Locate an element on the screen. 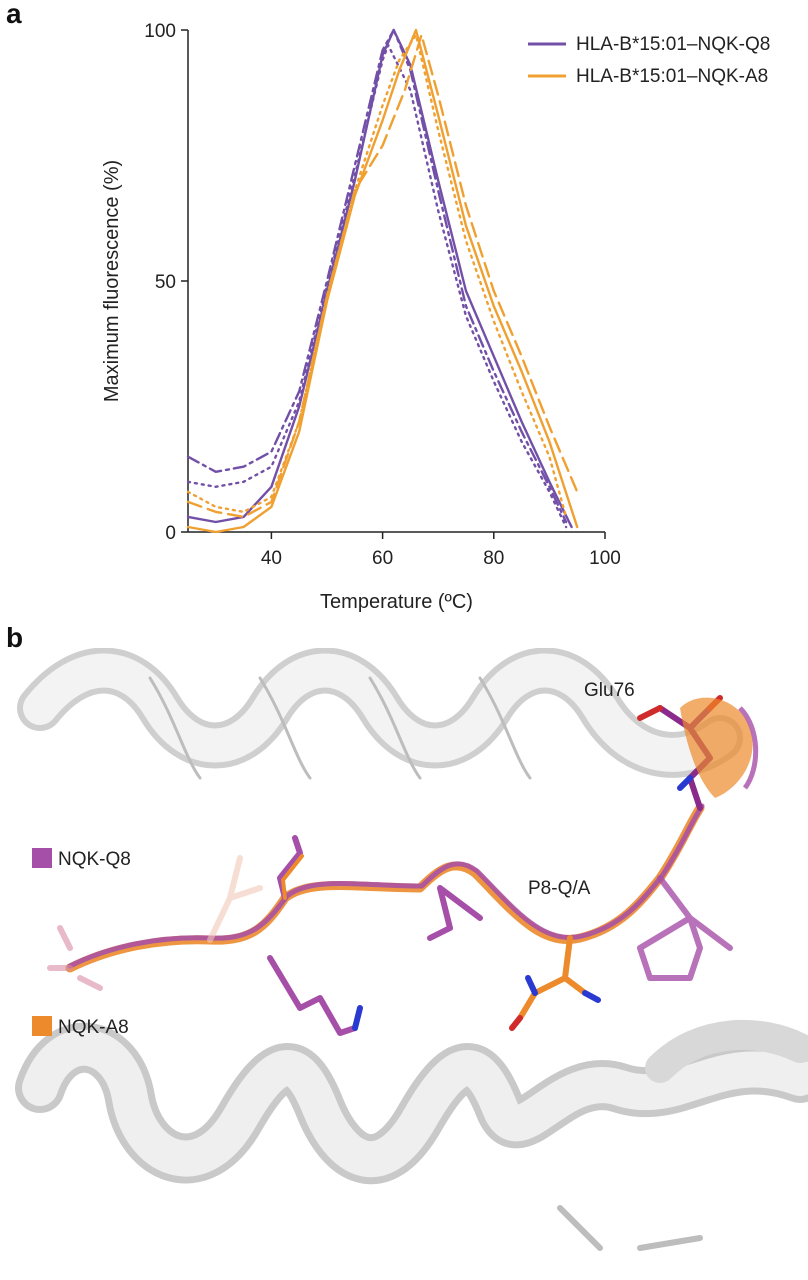 Image resolution: width=808 pixels, height=1280 pixels. x-tick-label-100: 100 is located at coordinates (605, 558).